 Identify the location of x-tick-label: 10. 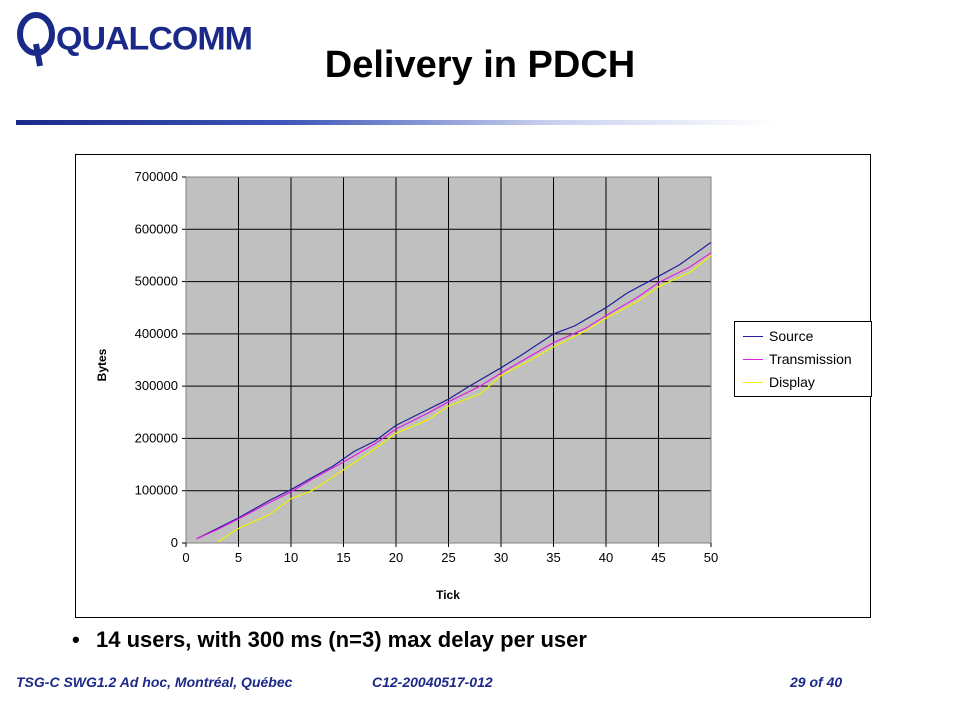
(291, 557).